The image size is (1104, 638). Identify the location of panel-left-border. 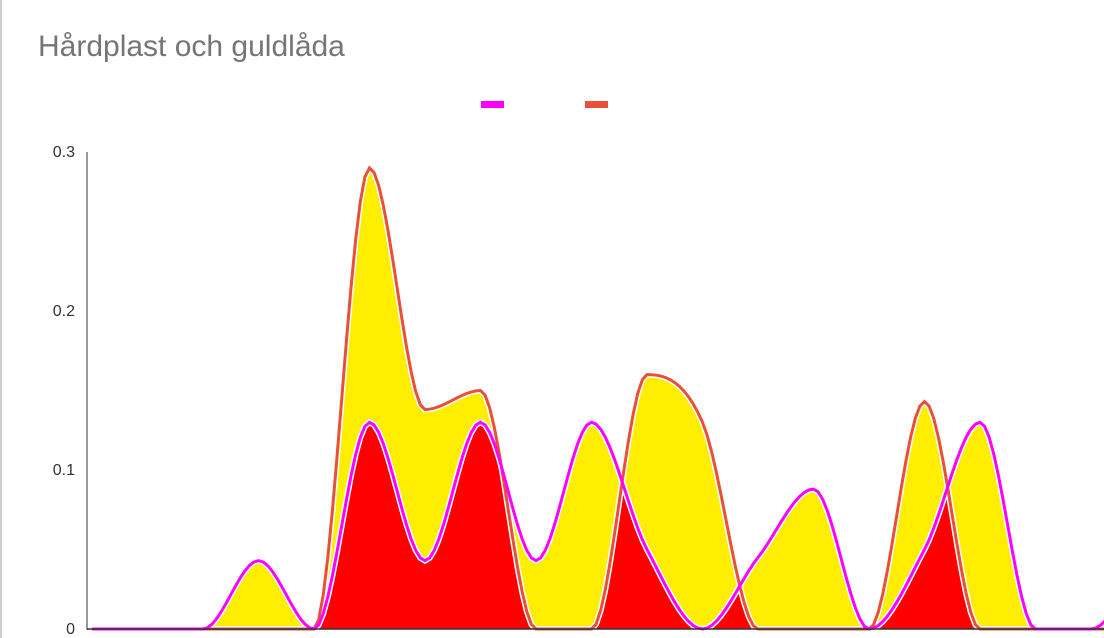
(1, 319).